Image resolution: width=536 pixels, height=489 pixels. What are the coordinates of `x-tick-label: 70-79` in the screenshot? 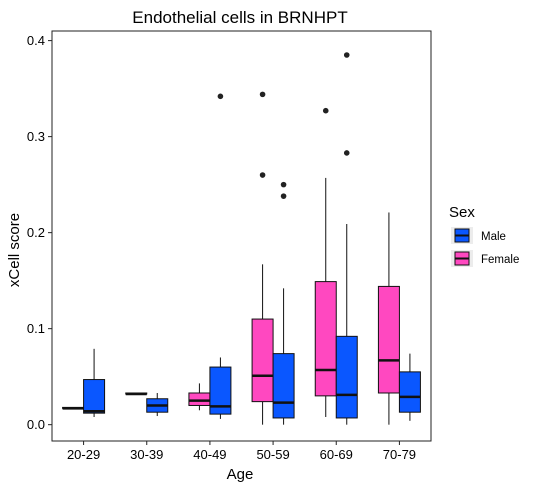 It's located at (399, 454).